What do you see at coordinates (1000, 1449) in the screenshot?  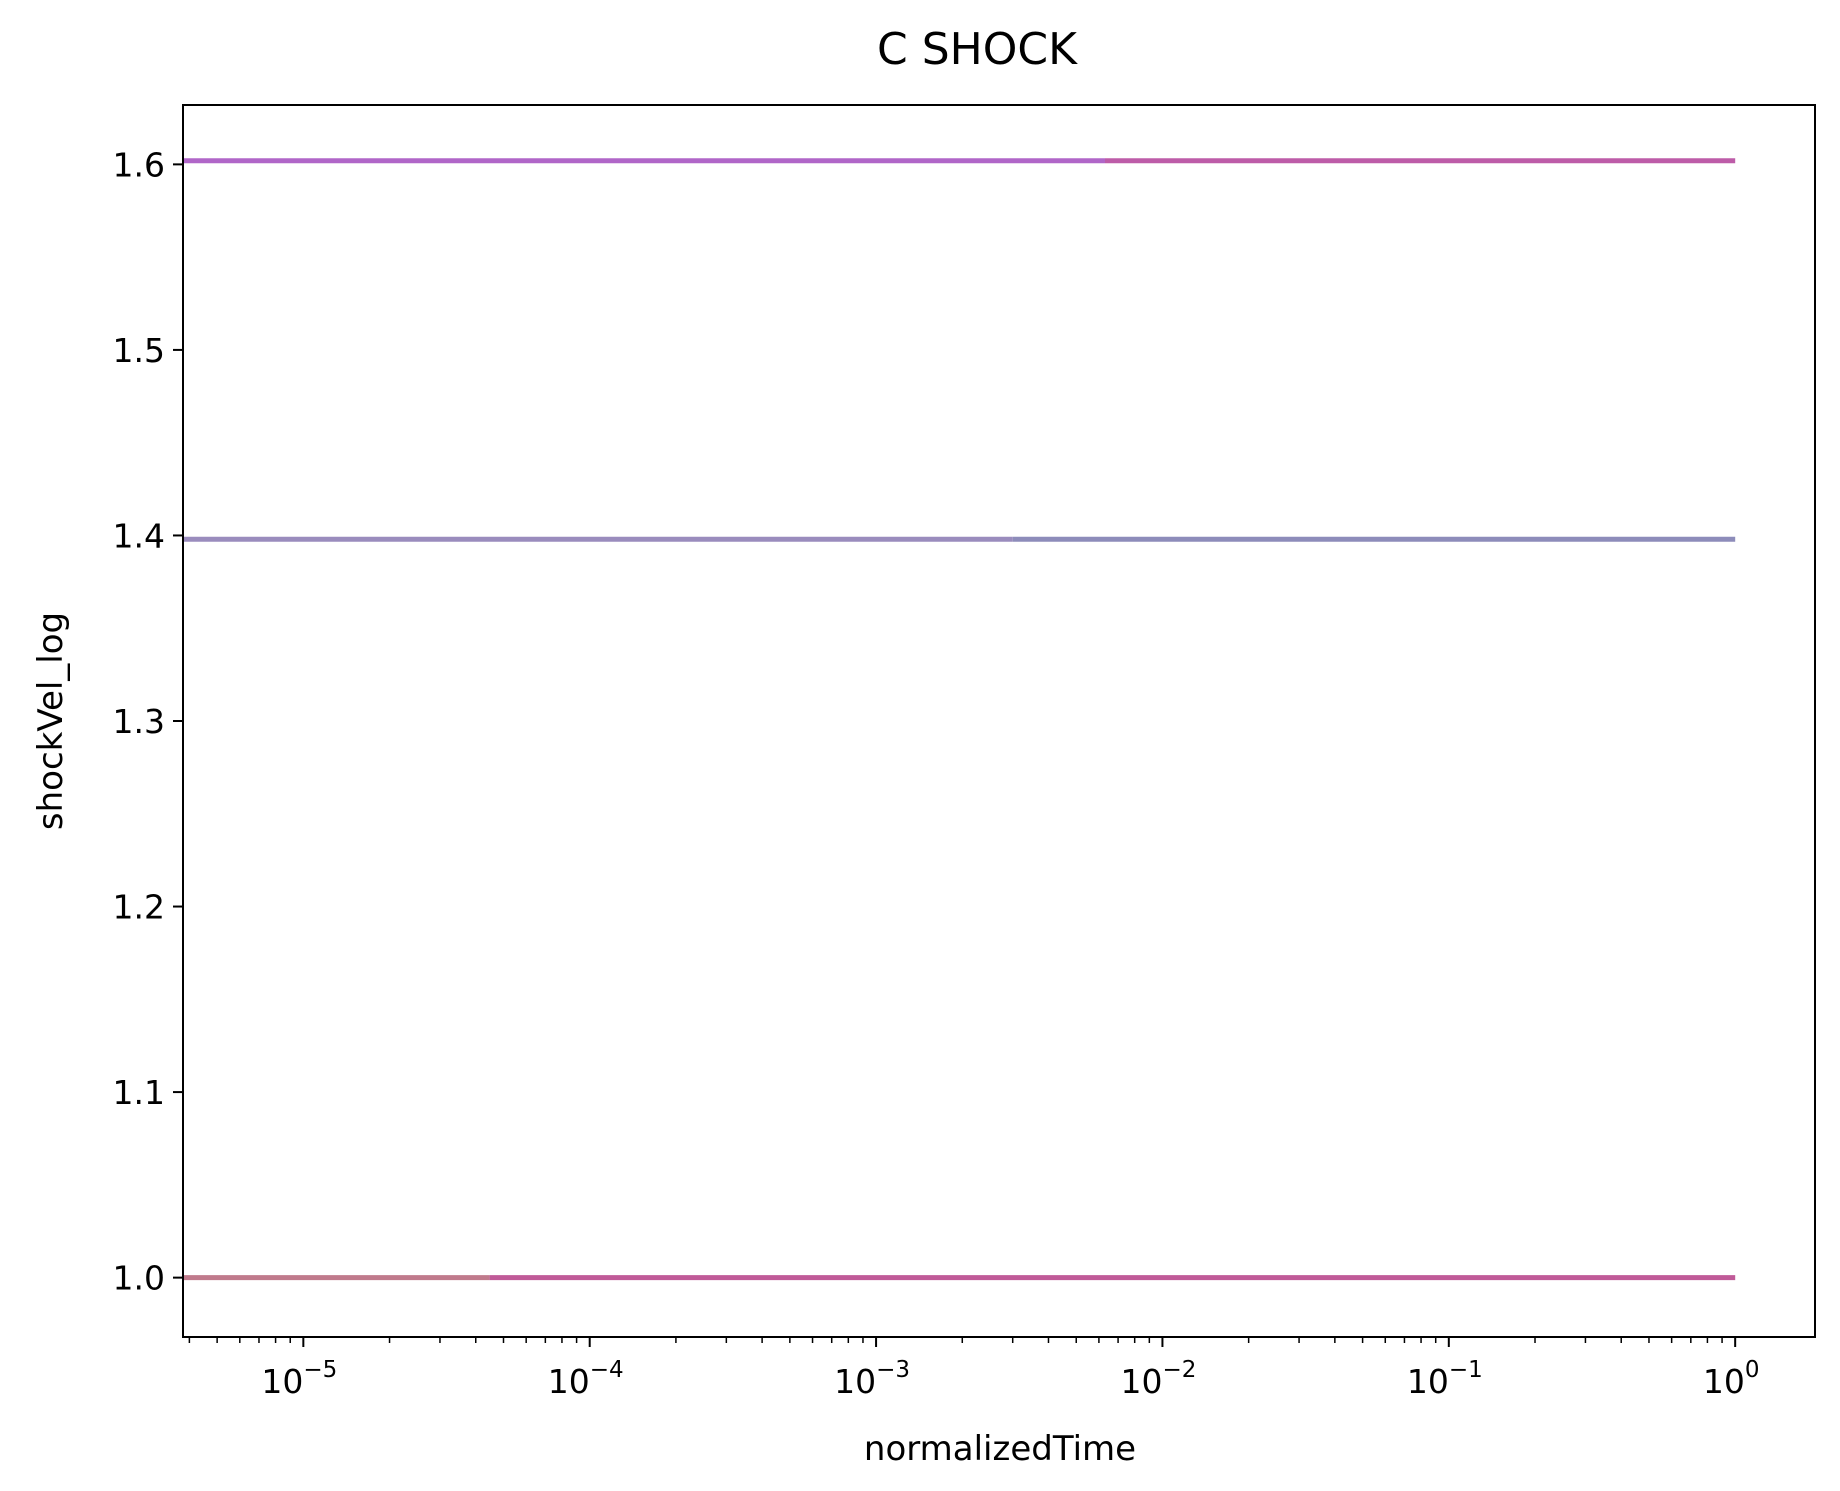 I see `x-axis-label: normalizedTime` at bounding box center [1000, 1449].